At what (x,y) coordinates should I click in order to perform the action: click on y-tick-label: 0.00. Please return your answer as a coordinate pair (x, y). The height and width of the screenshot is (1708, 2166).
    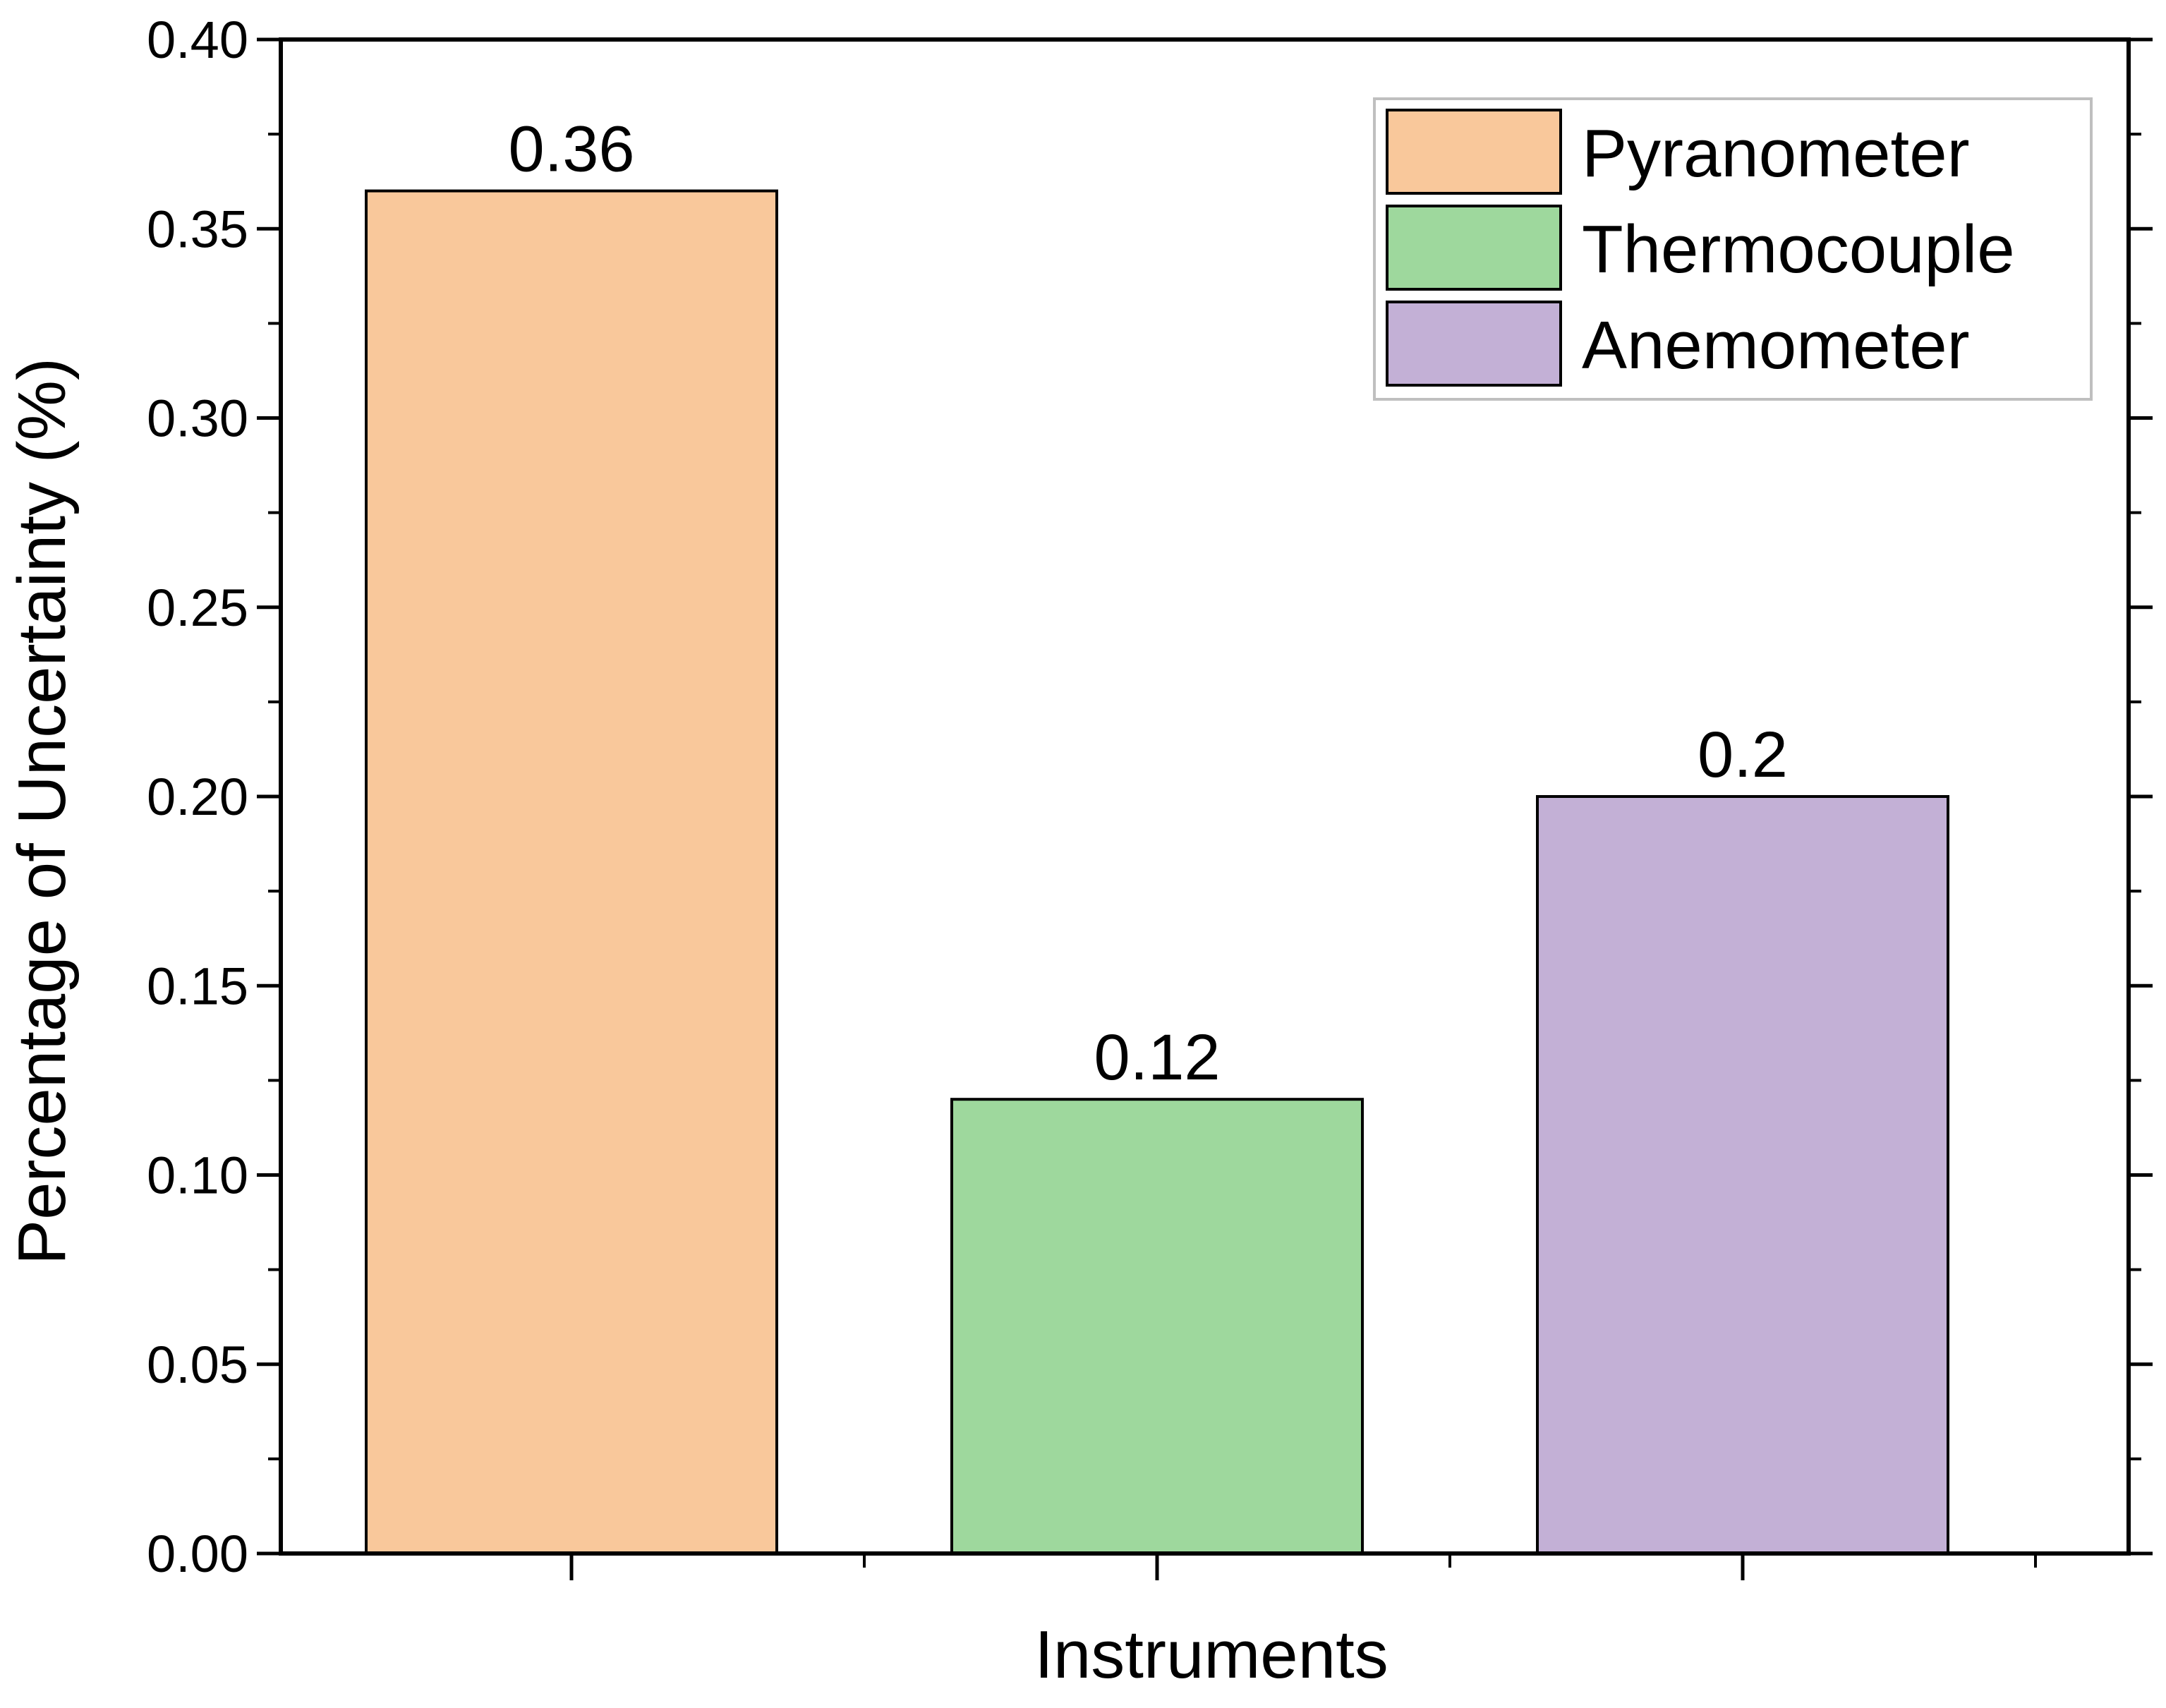
    Looking at the image, I should click on (197, 1554).